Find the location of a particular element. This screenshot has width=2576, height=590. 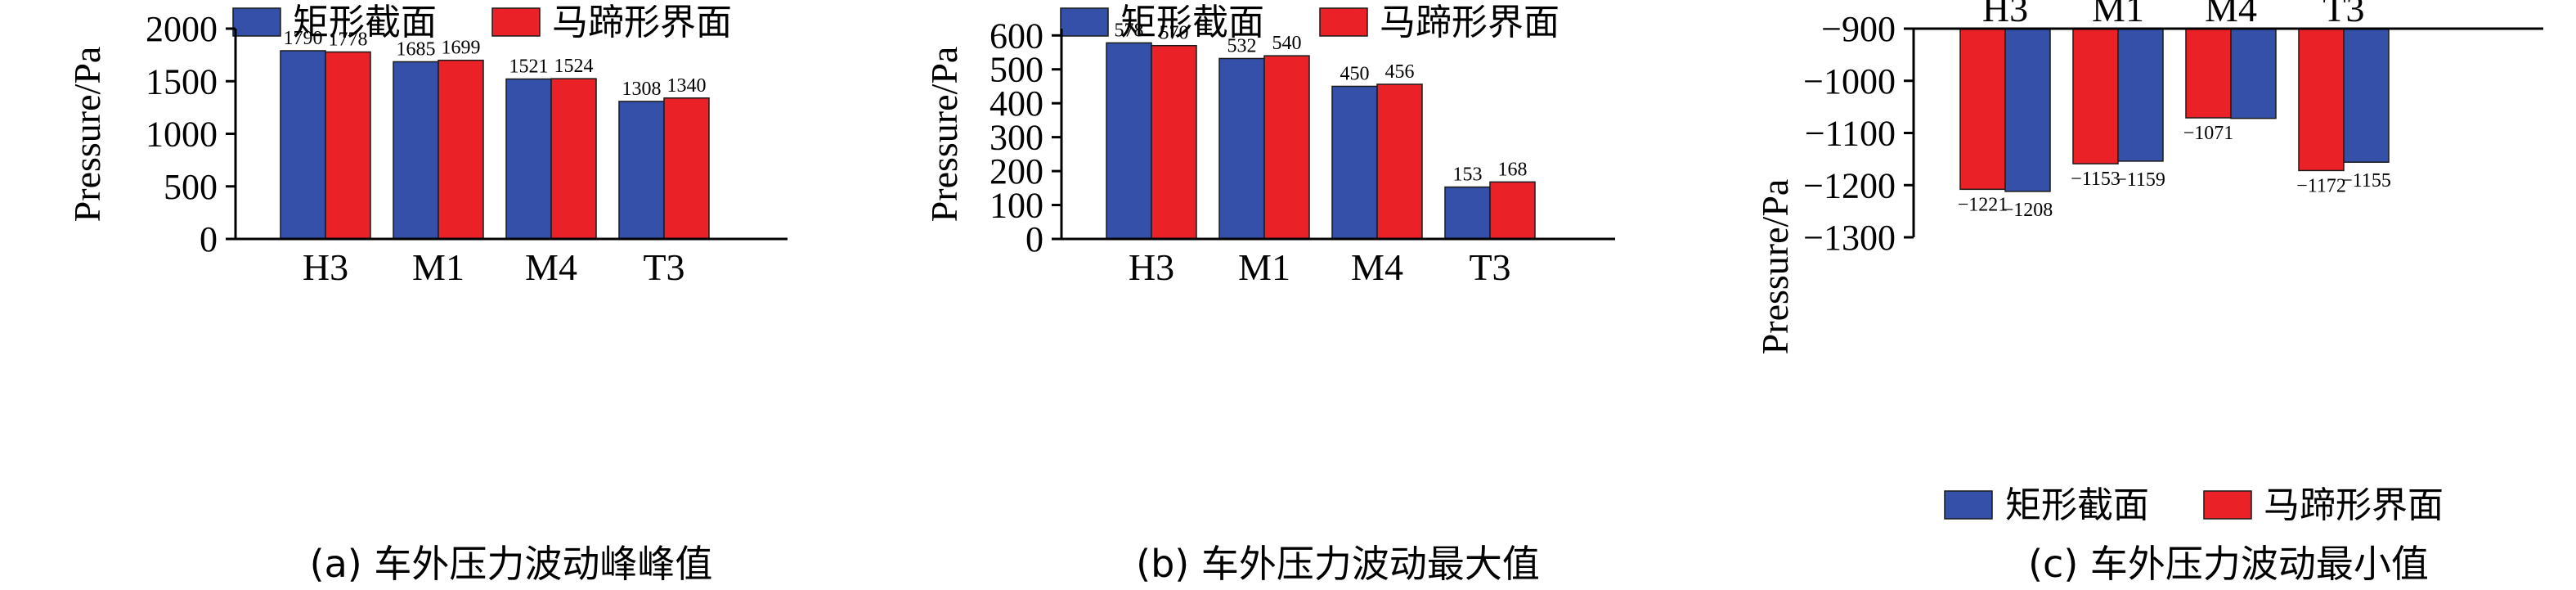

data-label: 1521 is located at coordinates (529, 67).